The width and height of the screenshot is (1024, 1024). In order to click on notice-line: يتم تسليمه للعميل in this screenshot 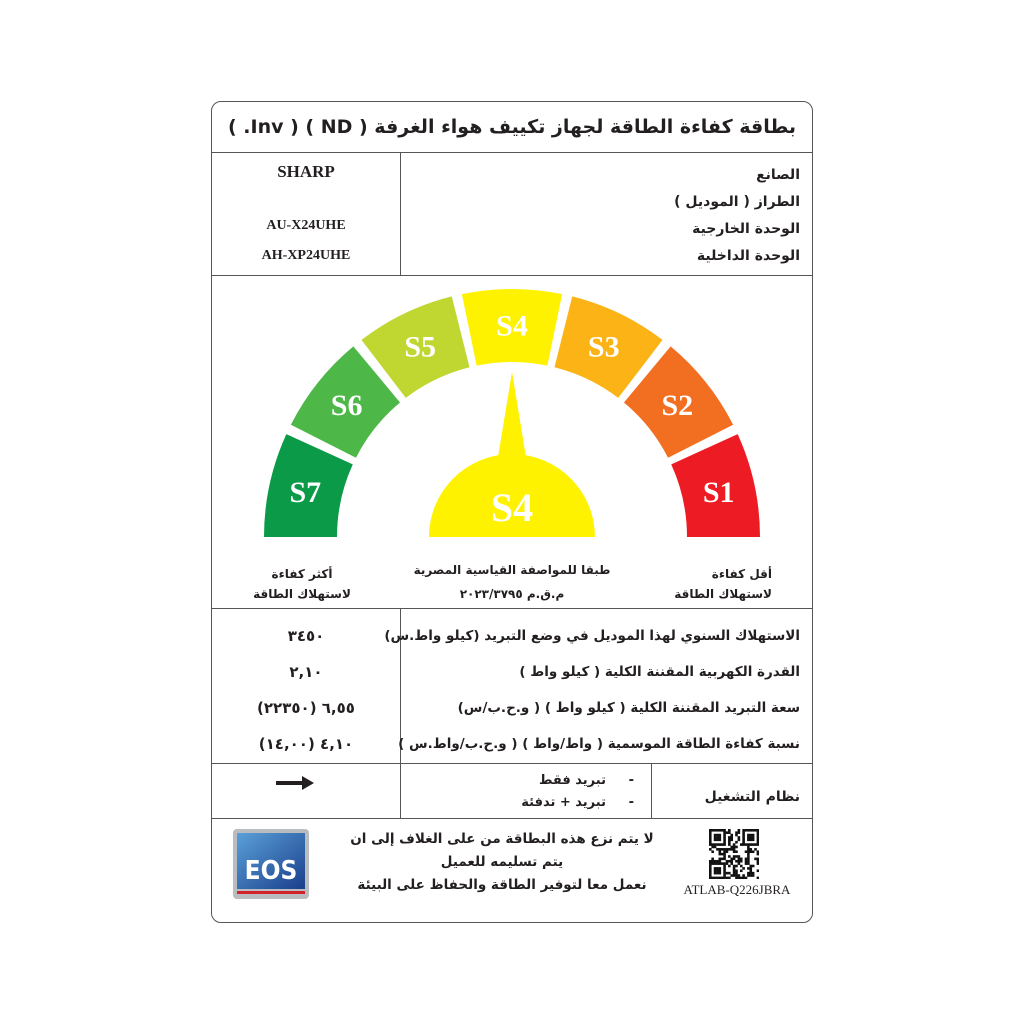, I will do `click(502, 862)`.